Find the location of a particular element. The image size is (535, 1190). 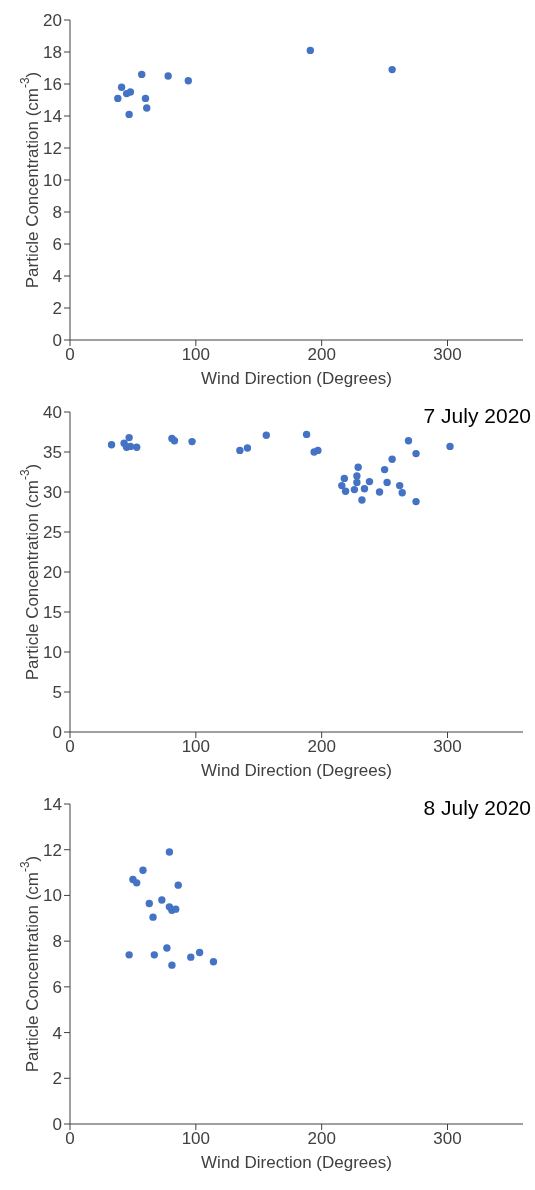

y-tick-label: 16 is located at coordinates (52, 85).